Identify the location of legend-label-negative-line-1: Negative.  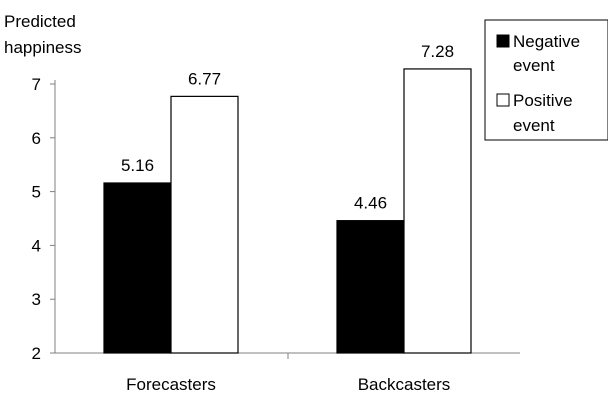
(546, 41).